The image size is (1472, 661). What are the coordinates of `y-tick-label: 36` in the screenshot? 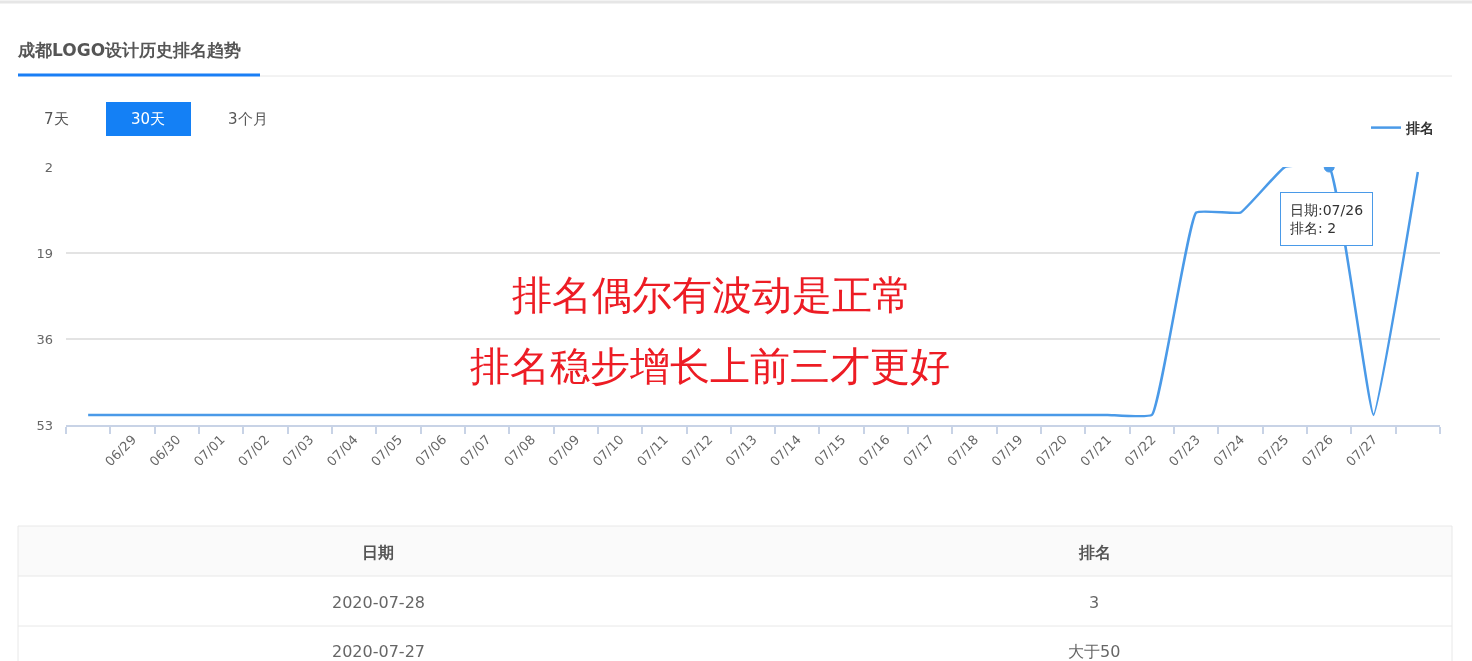 It's located at (44, 339).